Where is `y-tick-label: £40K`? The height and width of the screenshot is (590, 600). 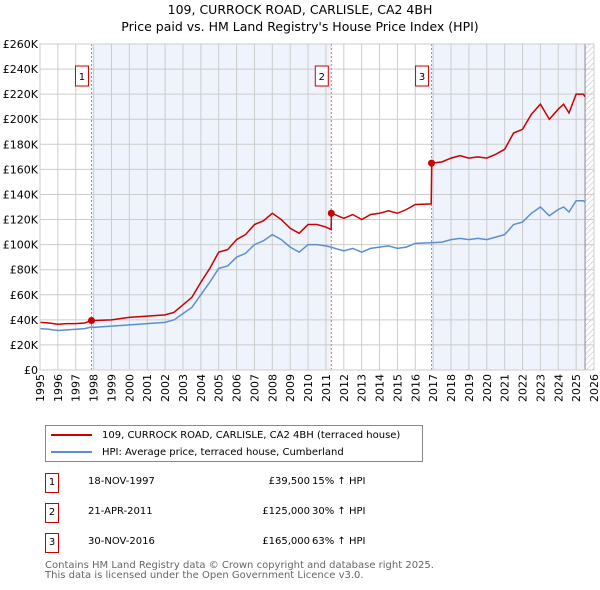
y-tick-label: £40K is located at coordinates (24, 320).